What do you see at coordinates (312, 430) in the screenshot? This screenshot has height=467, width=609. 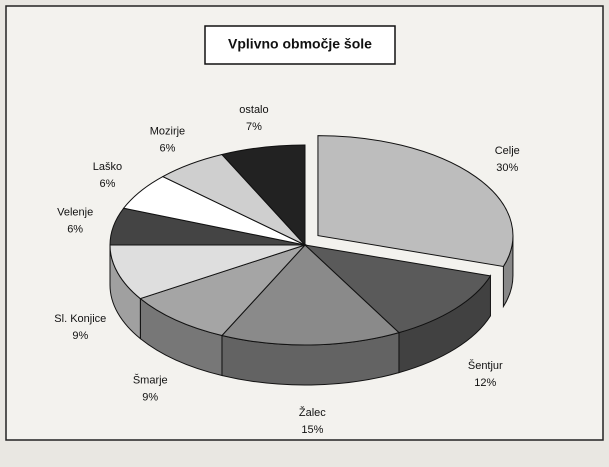 I see `slice-value-label: 15%` at bounding box center [312, 430].